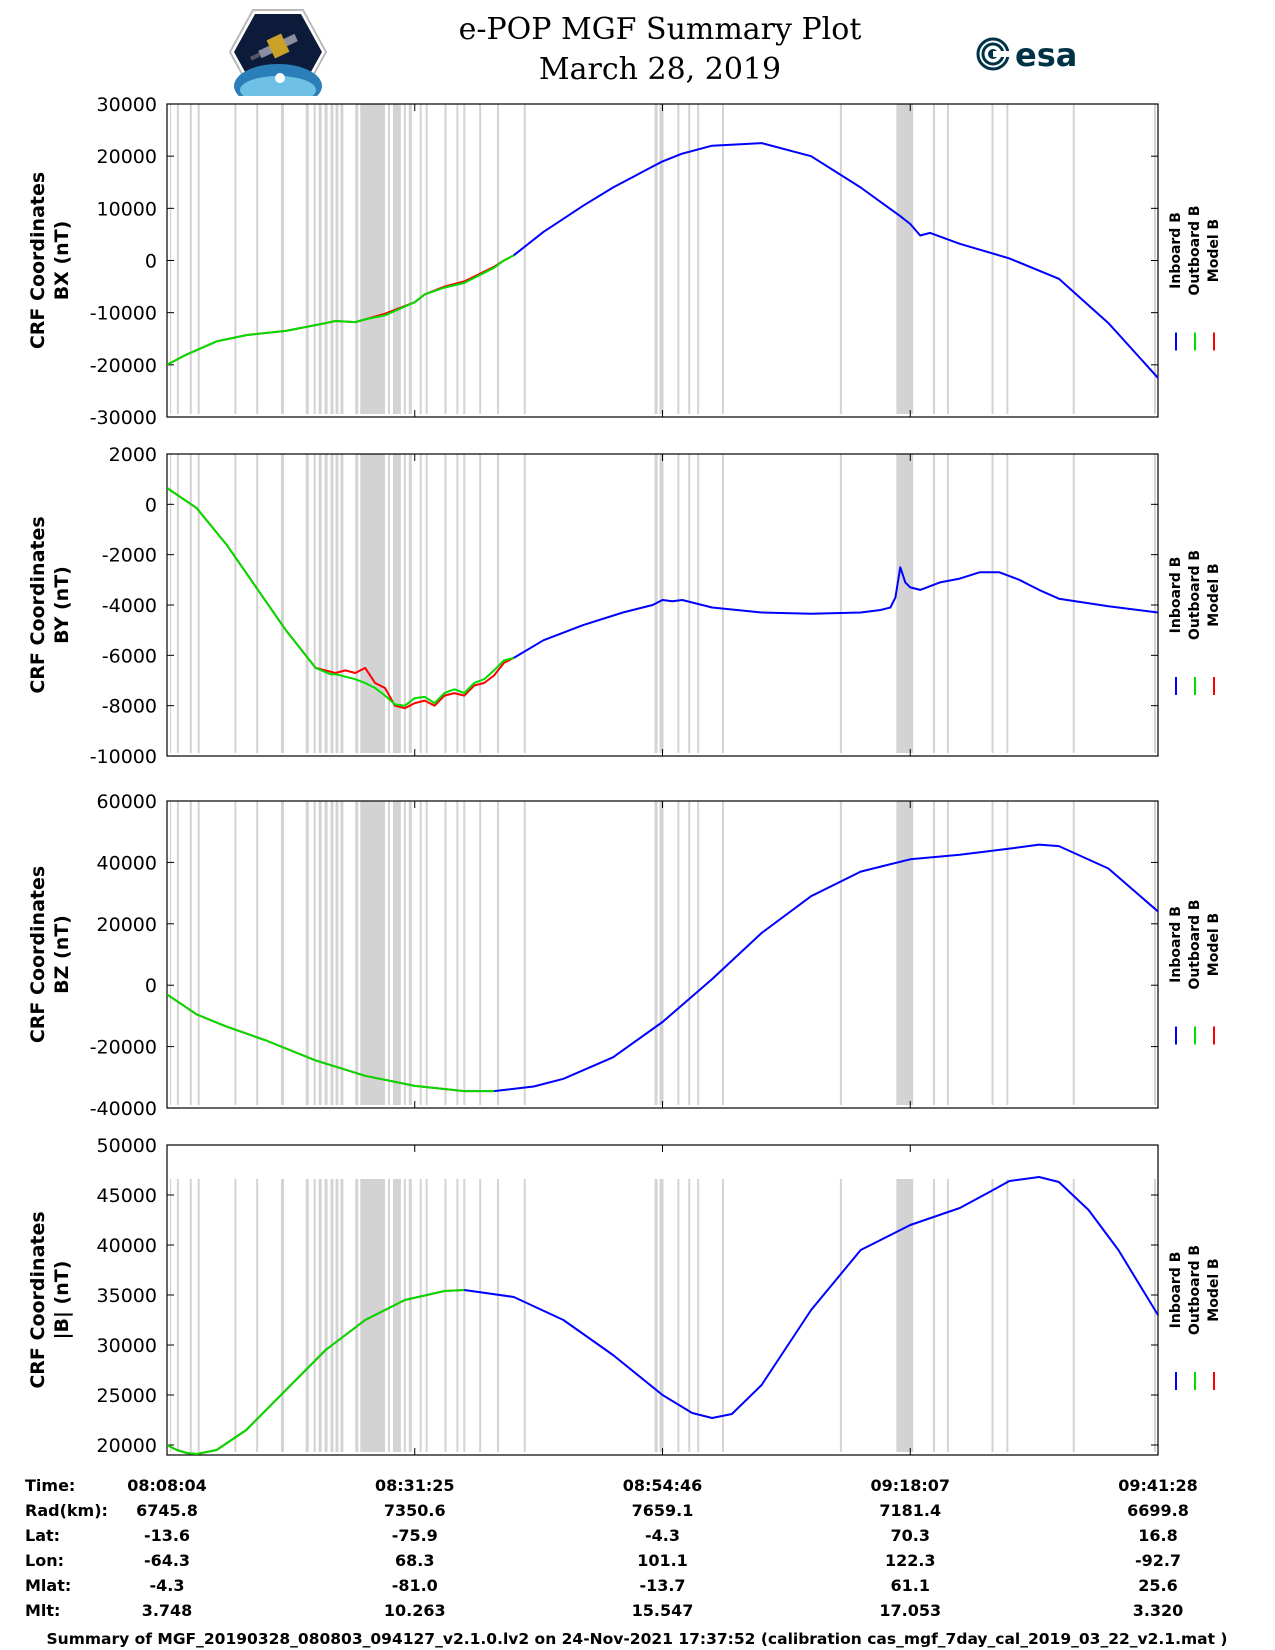  Describe the element at coordinates (127, 1196) in the screenshot. I see `y-tick-label: 45000` at that location.